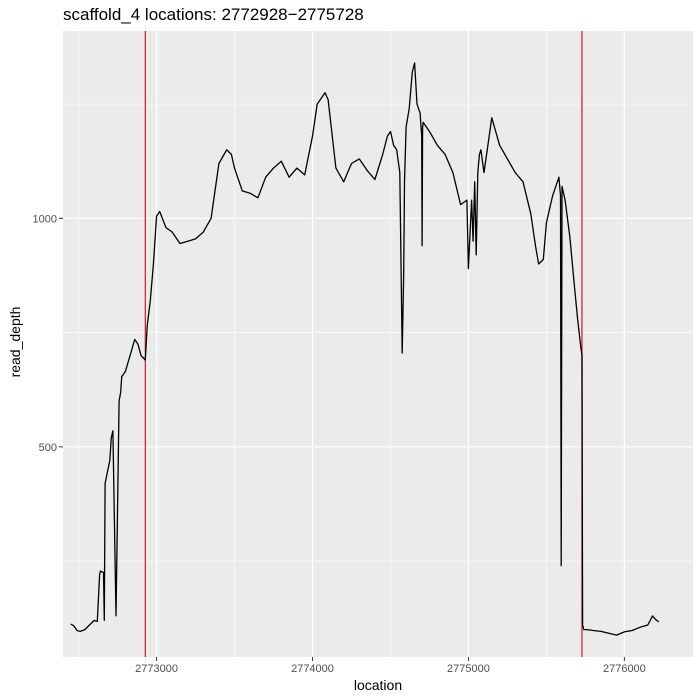 Image resolution: width=700 pixels, height=700 pixels. What do you see at coordinates (156, 669) in the screenshot?
I see `x-tick-label: 2773000` at bounding box center [156, 669].